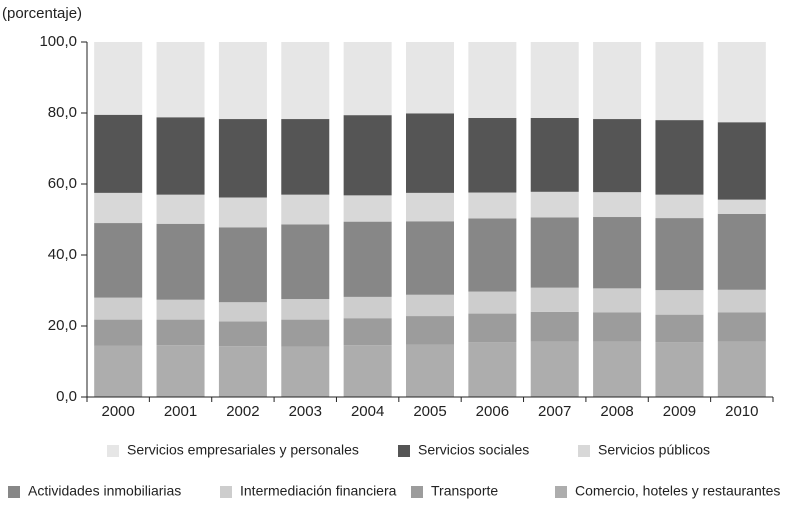  I want to click on y-tick-label: 40,0, so click(62, 254).